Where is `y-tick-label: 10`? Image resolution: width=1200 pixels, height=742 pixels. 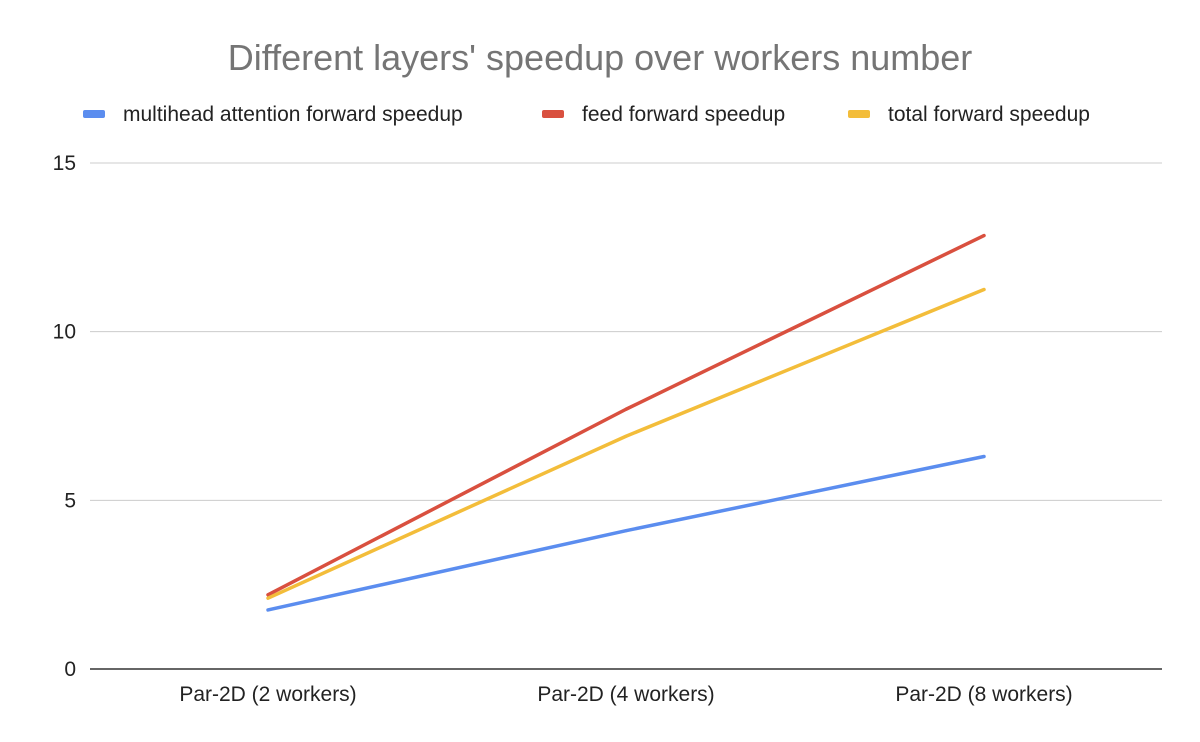
y-tick-label: 10 is located at coordinates (64, 332).